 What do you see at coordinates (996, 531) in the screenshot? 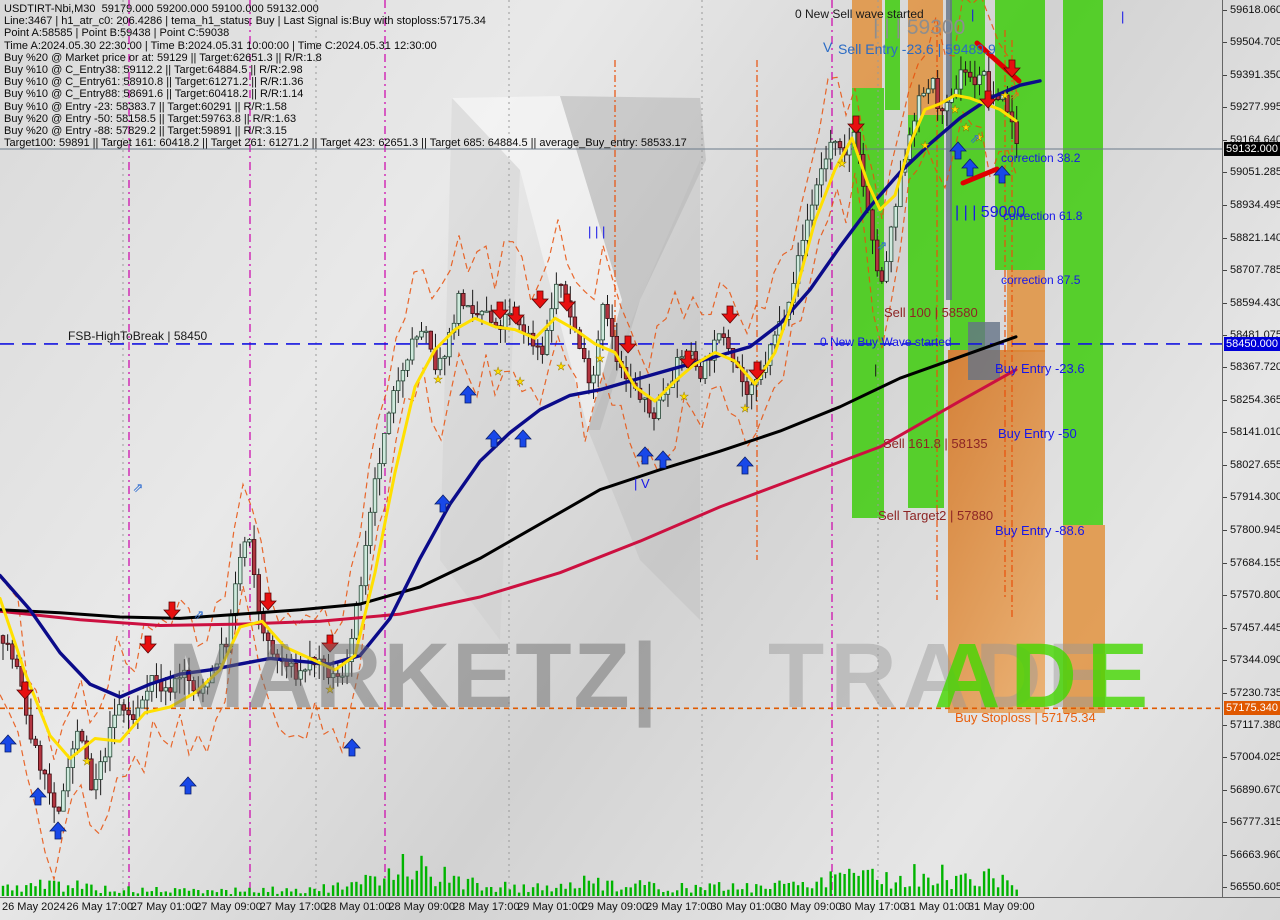
I see `zone-band-orange-grad` at bounding box center [996, 531].